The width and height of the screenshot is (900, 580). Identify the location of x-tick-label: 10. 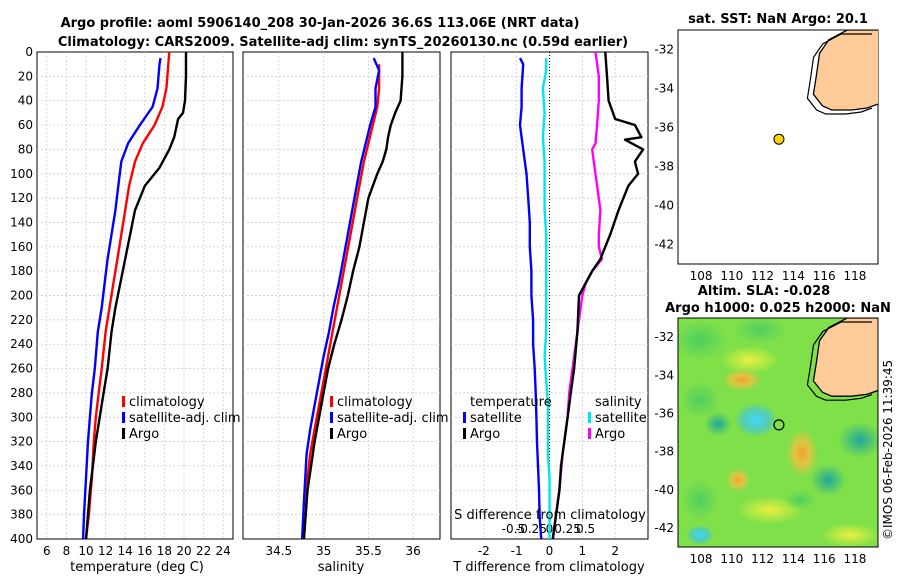
(85, 551).